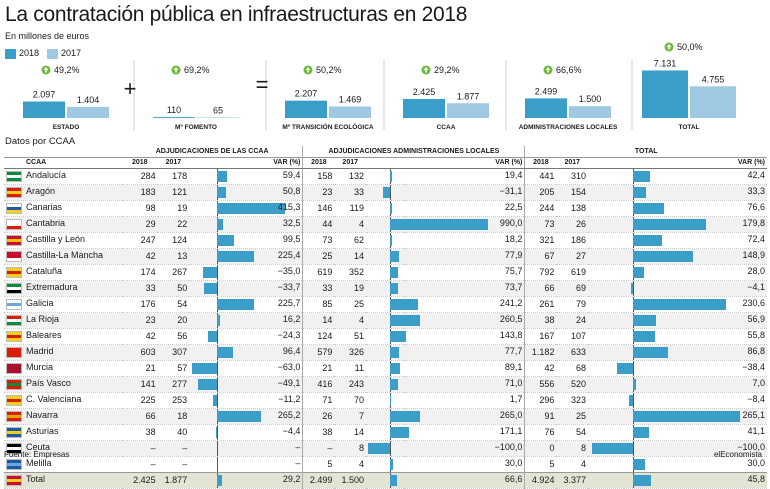  What do you see at coordinates (40, 351) in the screenshot?
I see `region-label: Madrid` at bounding box center [40, 351].